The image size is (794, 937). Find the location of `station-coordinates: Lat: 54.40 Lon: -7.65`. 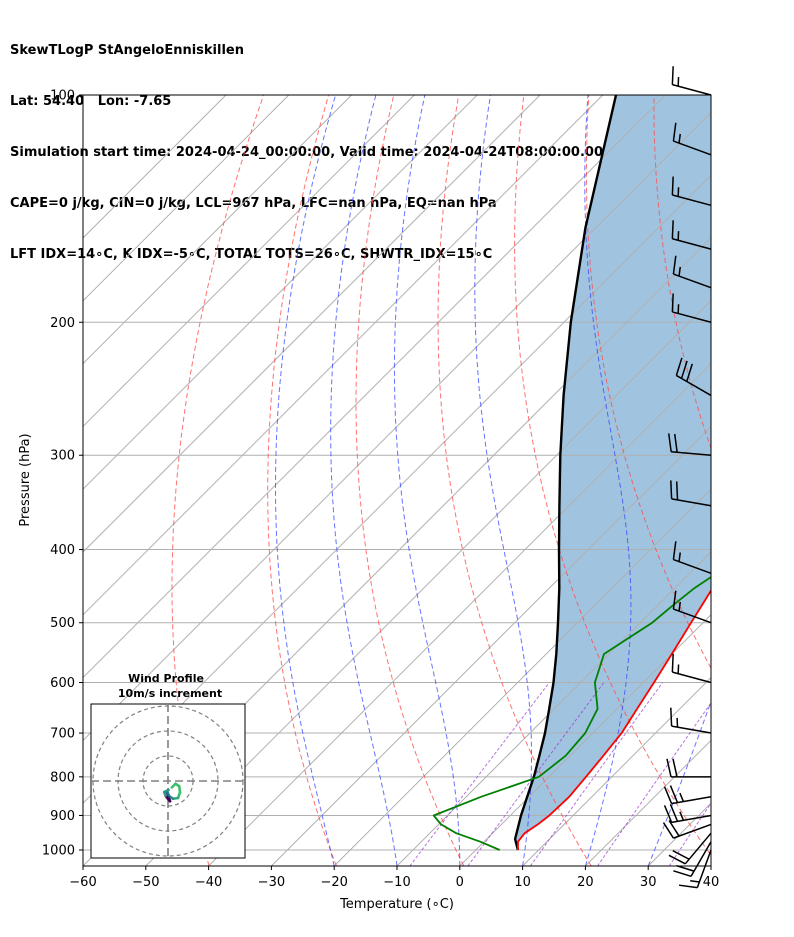

station-coordinates: Lat: 54.40 Lon: -7.65 is located at coordinates (91, 101).